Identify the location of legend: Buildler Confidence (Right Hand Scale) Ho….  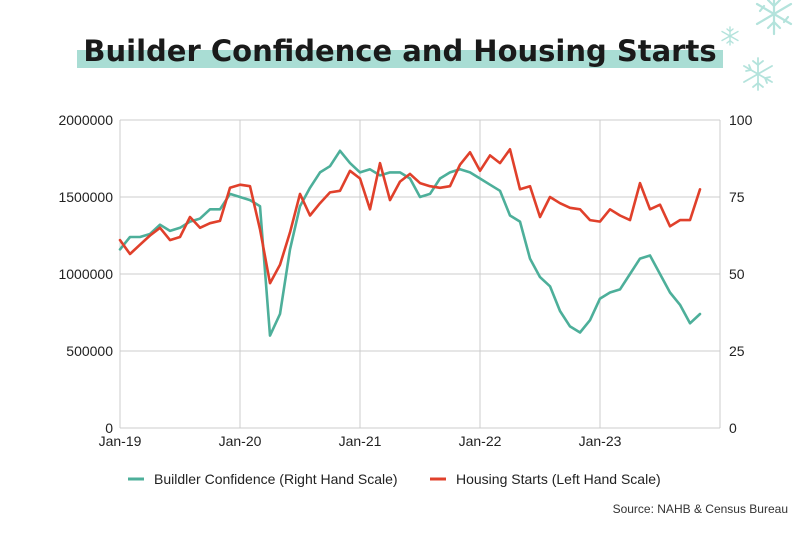
(394, 479).